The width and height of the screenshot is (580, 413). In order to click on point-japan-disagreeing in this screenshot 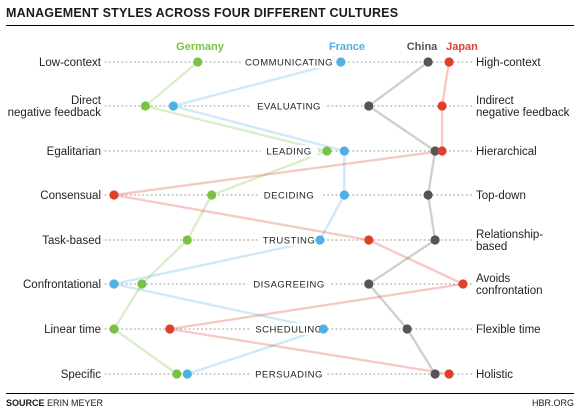, I will do `click(463, 284)`.